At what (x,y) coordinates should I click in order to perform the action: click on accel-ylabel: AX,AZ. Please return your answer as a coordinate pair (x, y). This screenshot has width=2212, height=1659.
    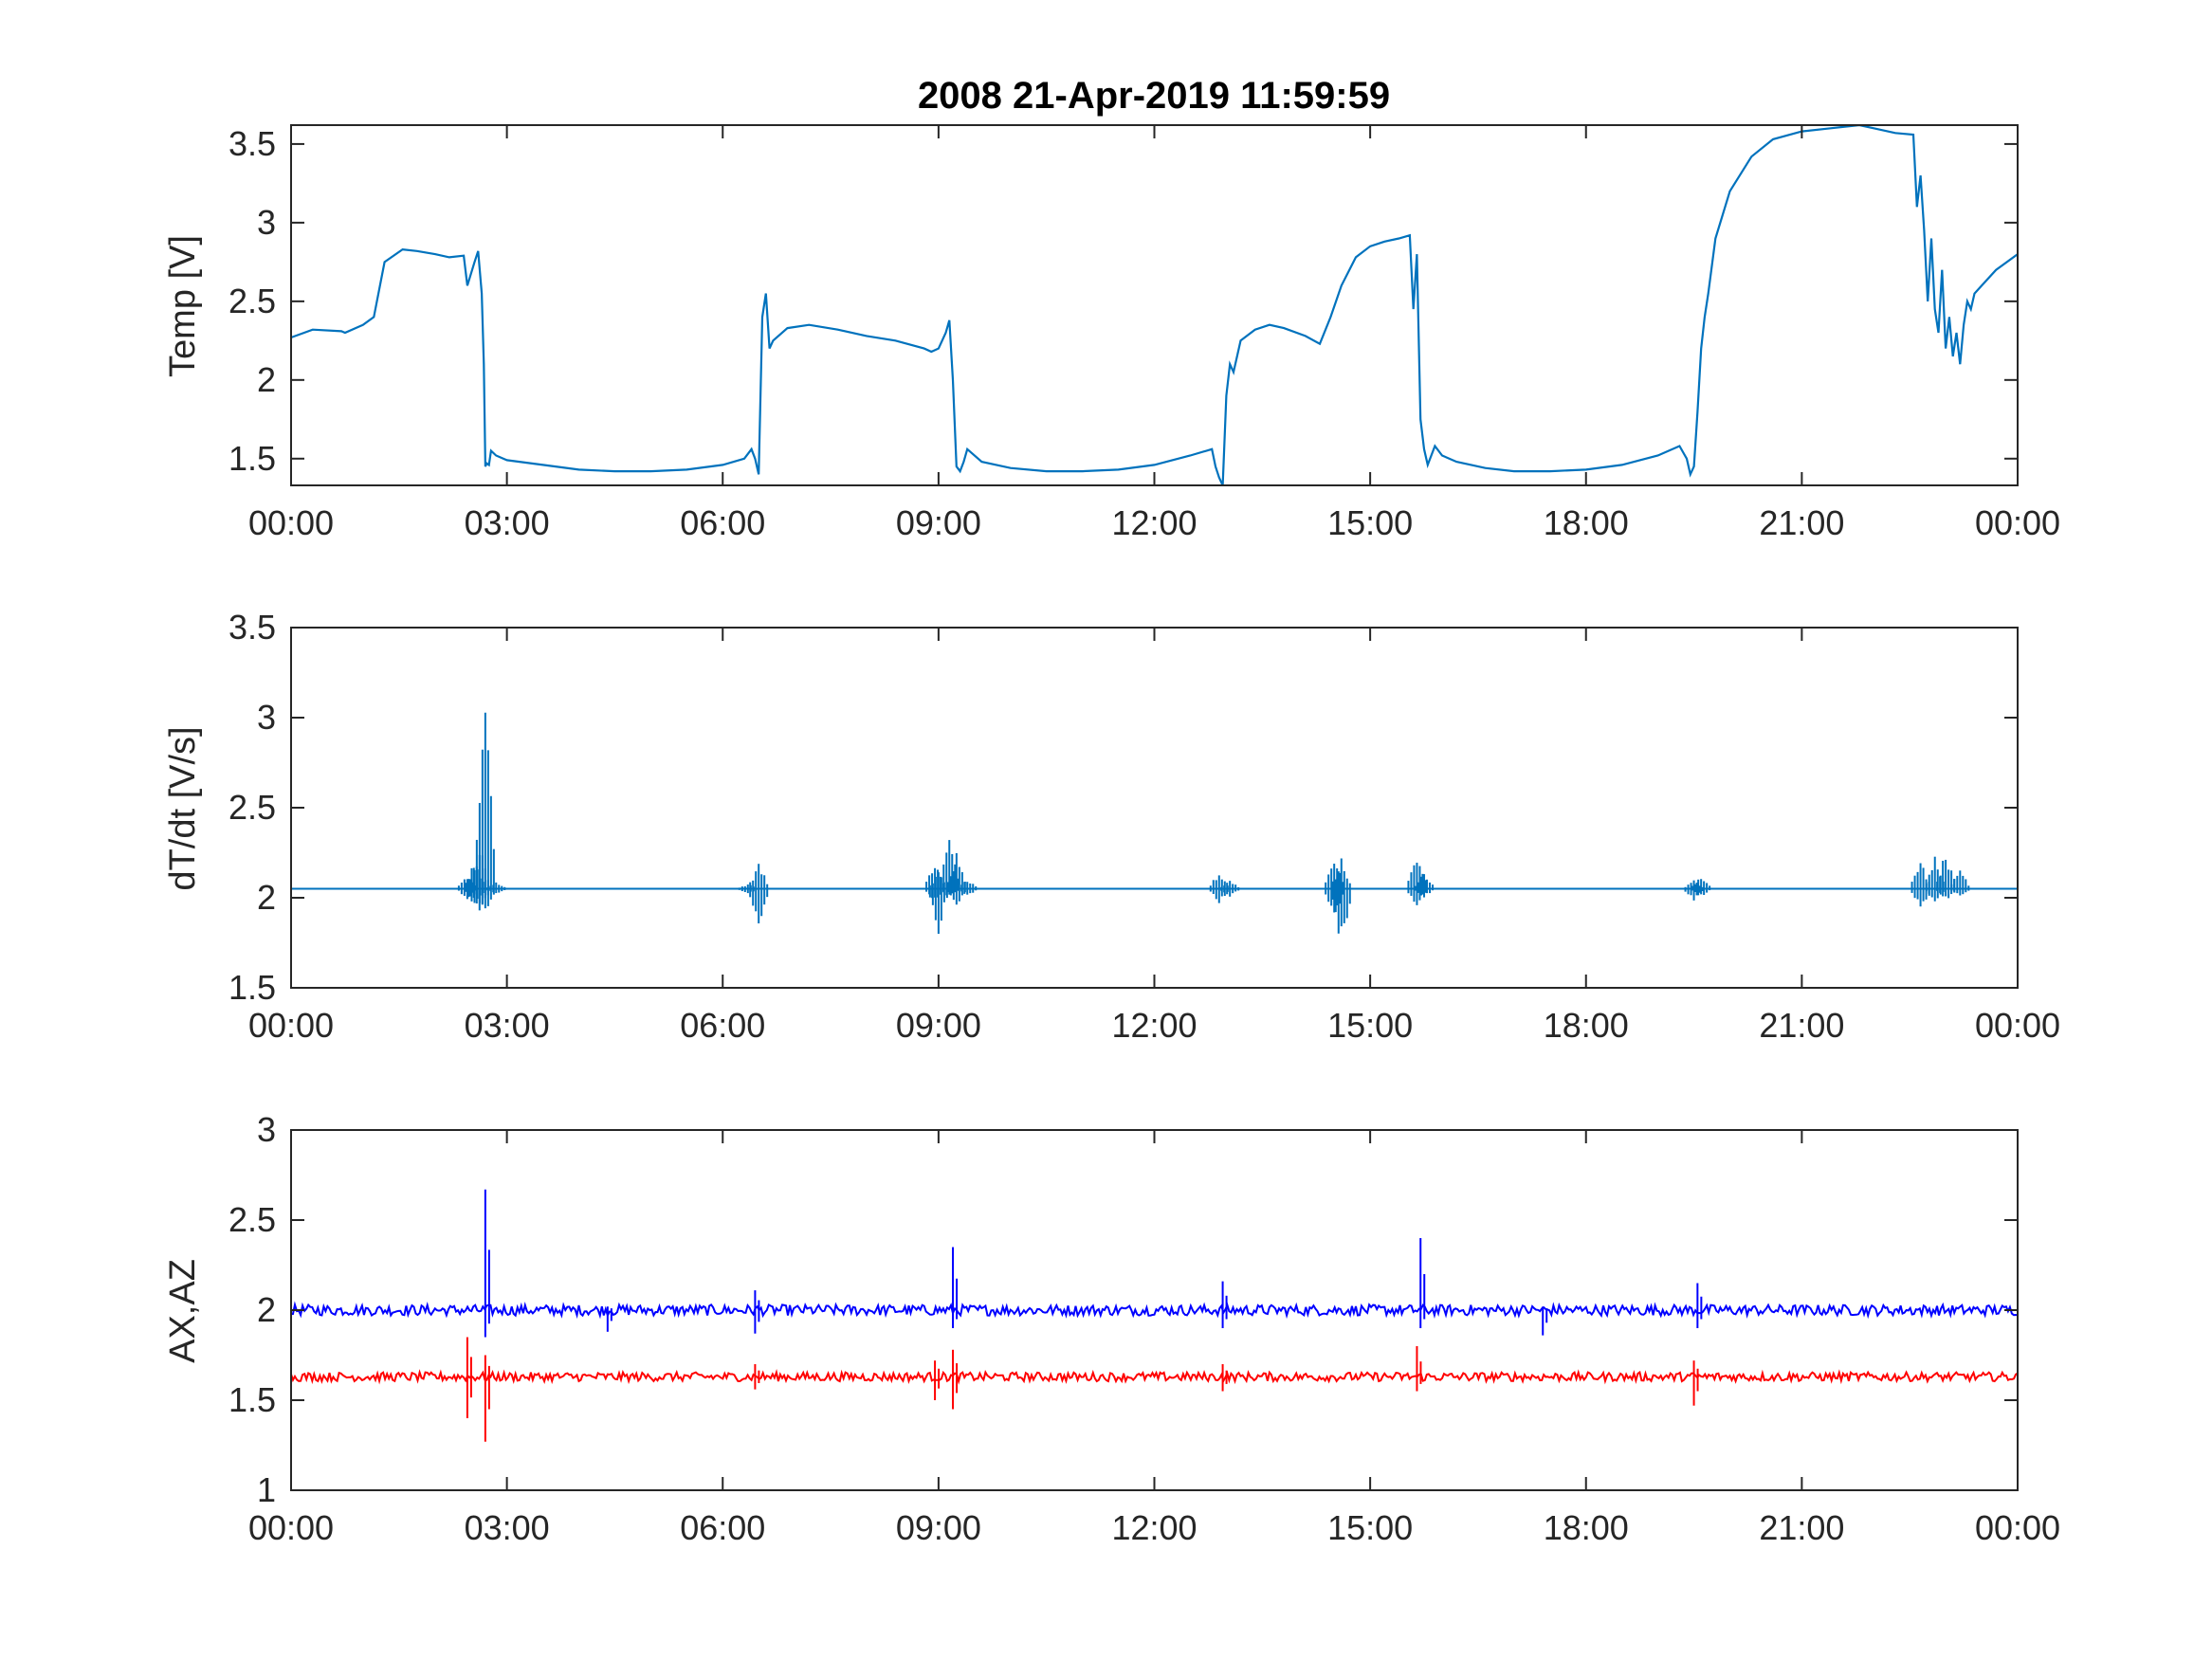
    Looking at the image, I should click on (183, 1311).